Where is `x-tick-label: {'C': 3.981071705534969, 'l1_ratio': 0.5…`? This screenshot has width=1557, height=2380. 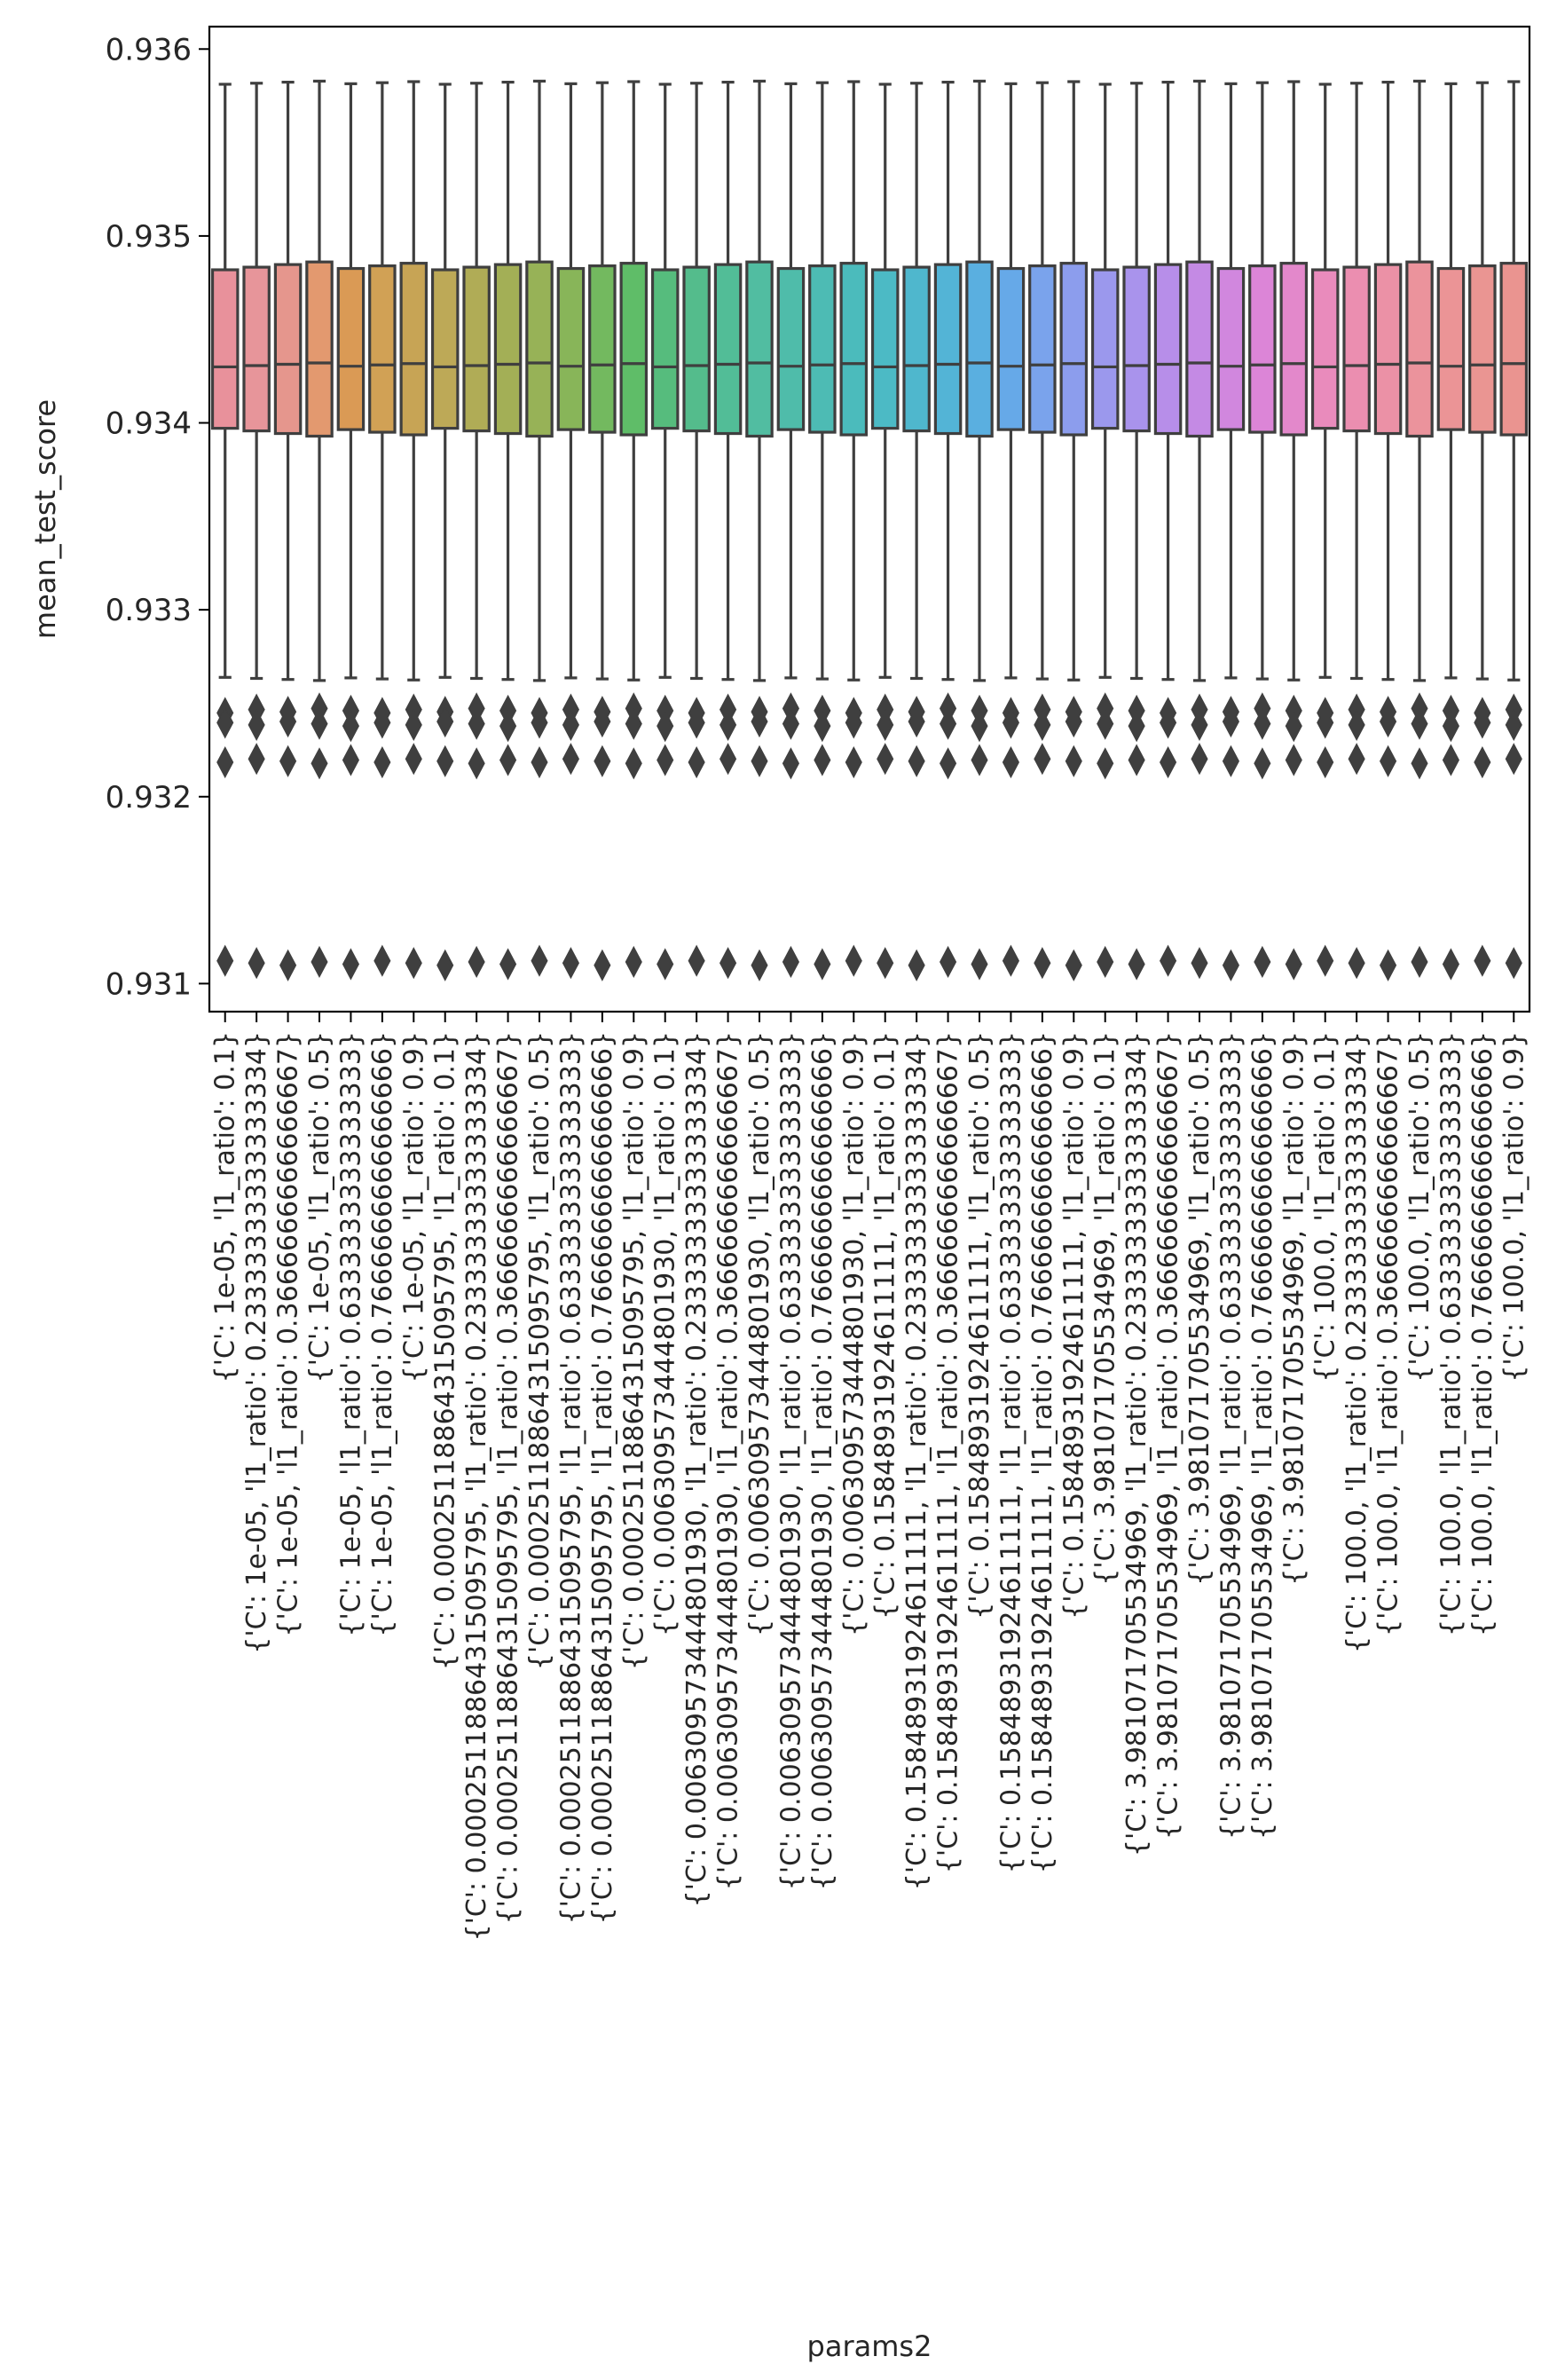
x-tick-label: {'C': 3.981071705534969, 'l1_ratio': 0.5… is located at coordinates (1199, 1308).